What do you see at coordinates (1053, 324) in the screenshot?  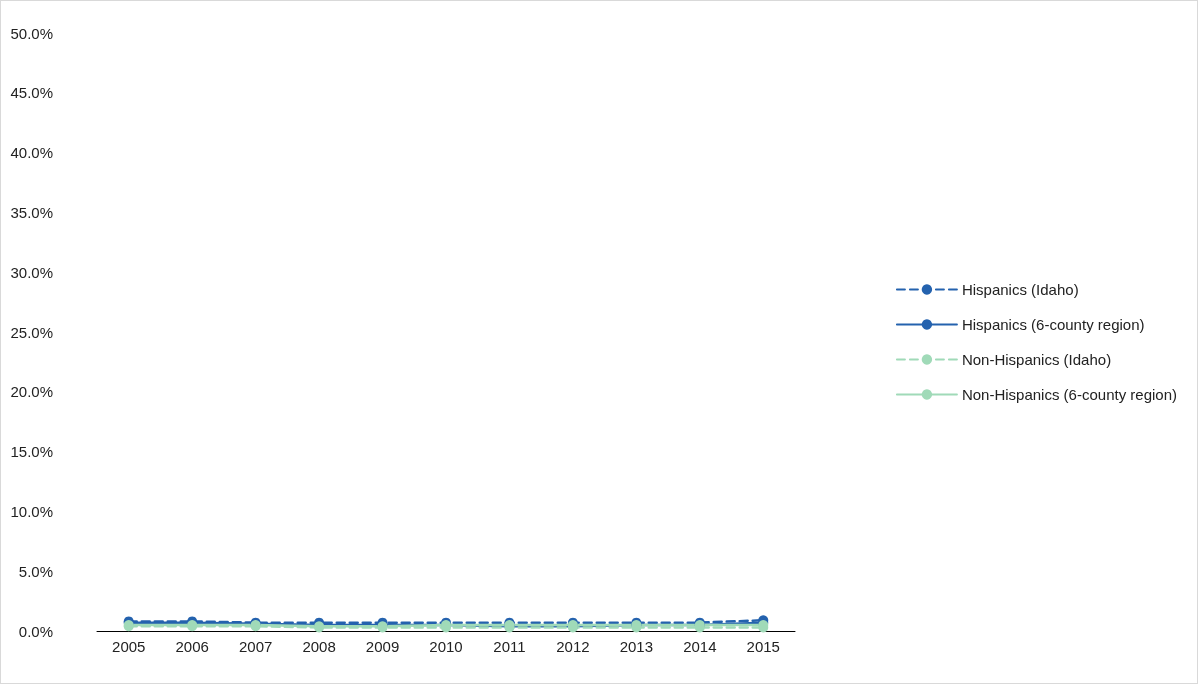 I see `legend-label: Hispanics (6-county region)` at bounding box center [1053, 324].